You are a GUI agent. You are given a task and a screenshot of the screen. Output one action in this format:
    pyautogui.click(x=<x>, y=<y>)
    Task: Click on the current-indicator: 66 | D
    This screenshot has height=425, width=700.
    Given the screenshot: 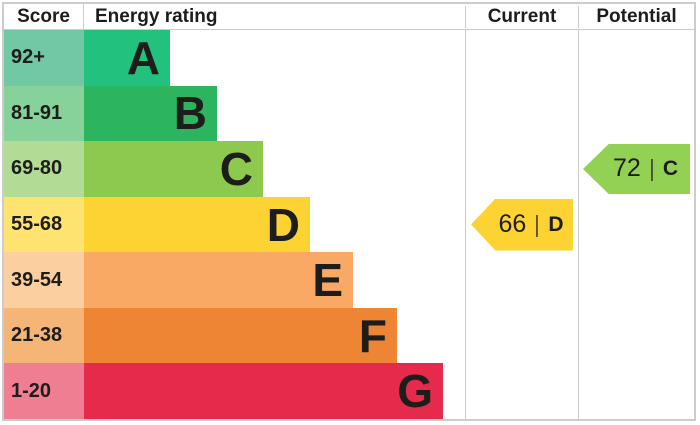 What is the action you would take?
    pyautogui.click(x=522, y=224)
    